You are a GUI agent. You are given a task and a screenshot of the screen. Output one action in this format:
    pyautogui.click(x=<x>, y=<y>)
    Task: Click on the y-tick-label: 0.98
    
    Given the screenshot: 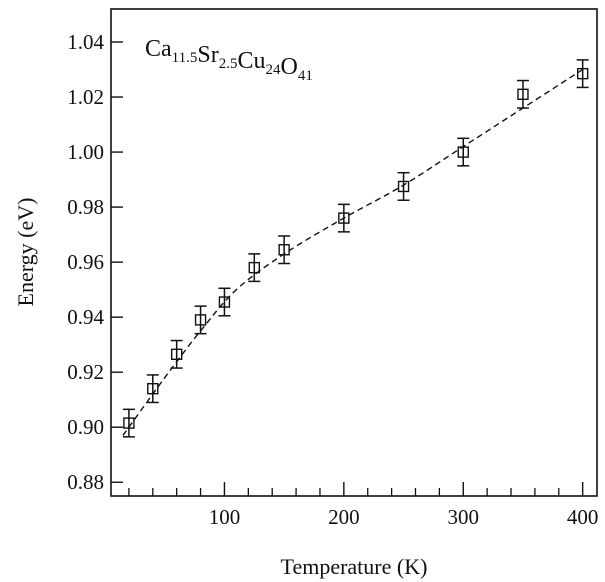 What is the action you would take?
    pyautogui.click(x=85, y=207)
    